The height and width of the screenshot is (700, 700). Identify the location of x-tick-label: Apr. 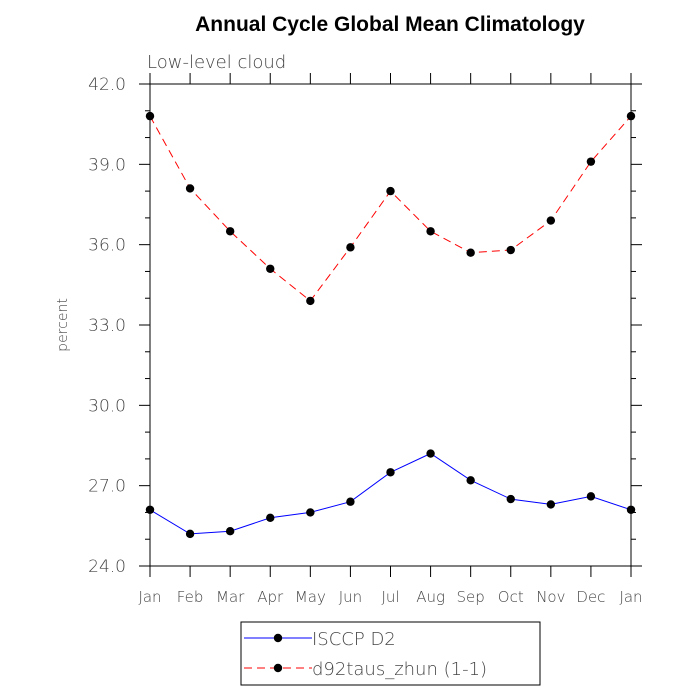
(270, 597).